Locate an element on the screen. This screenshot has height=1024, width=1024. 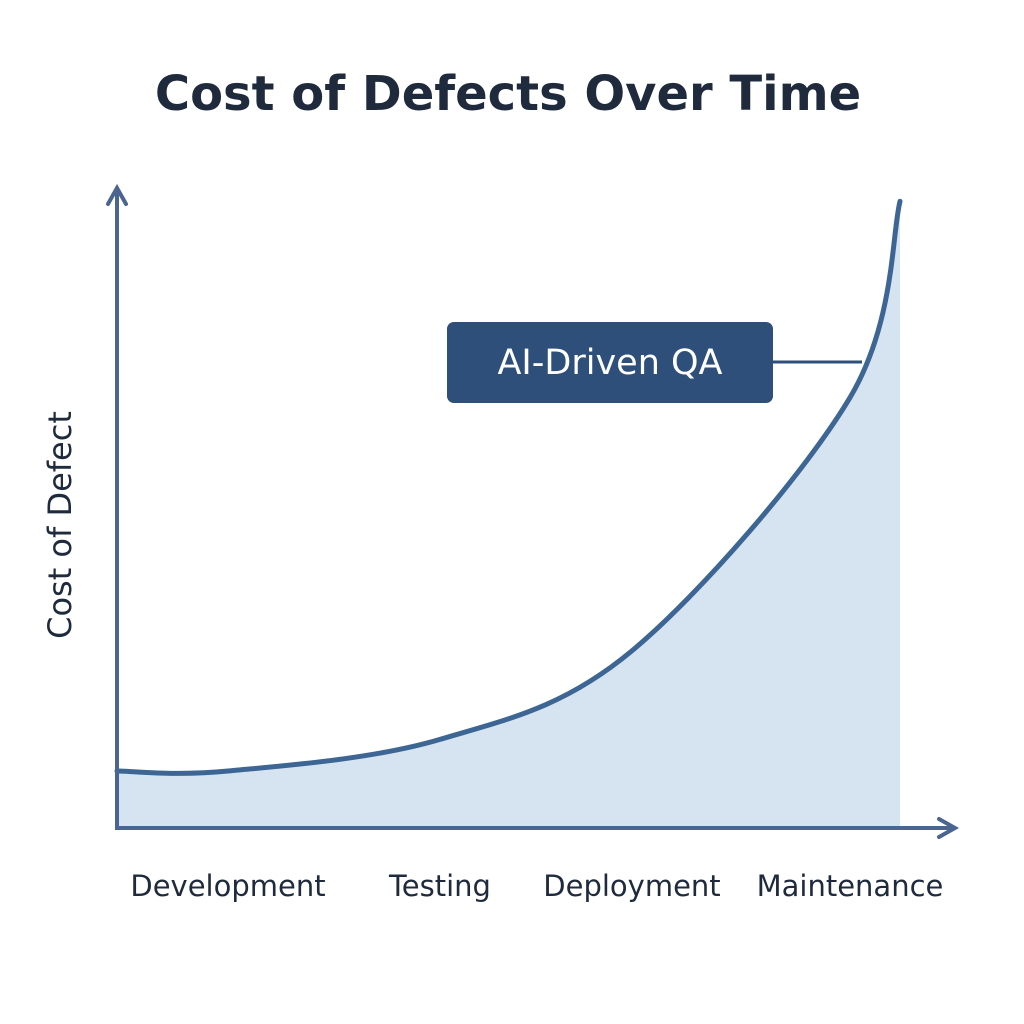
annotation-text: AI-Driven QA is located at coordinates (609, 363).